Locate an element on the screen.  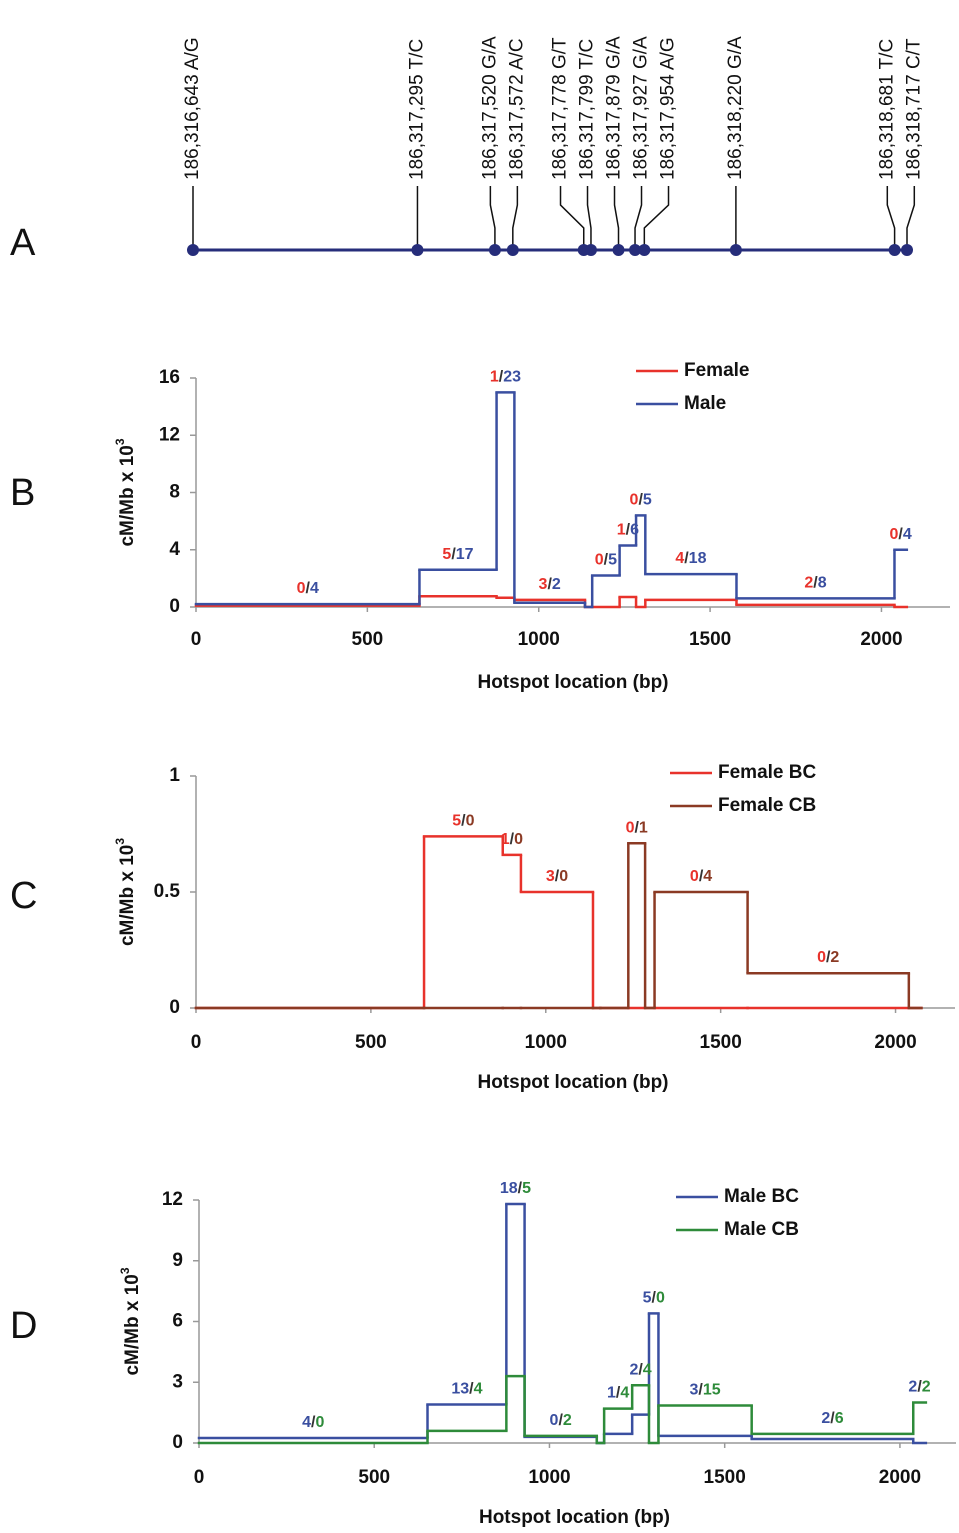
segment-label: 2/8 is located at coordinates (815, 583).